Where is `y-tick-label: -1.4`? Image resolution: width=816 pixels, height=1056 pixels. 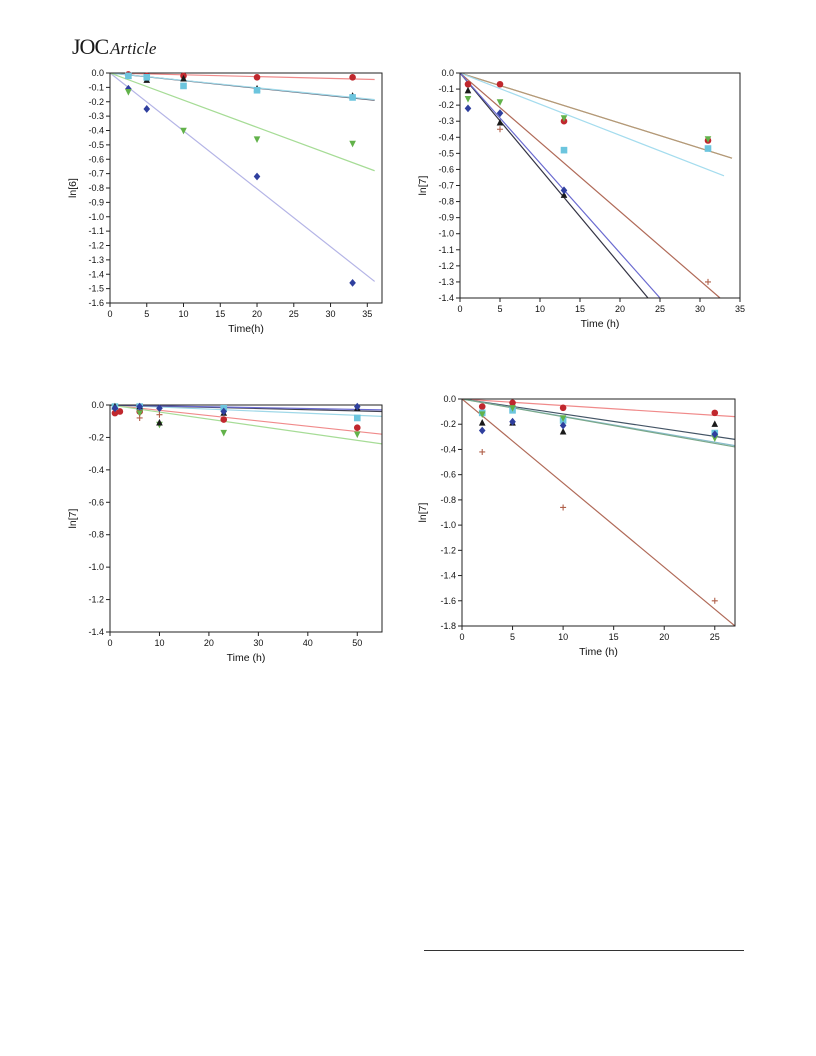
y-tick-label: -1.4 is located at coordinates (448, 576).